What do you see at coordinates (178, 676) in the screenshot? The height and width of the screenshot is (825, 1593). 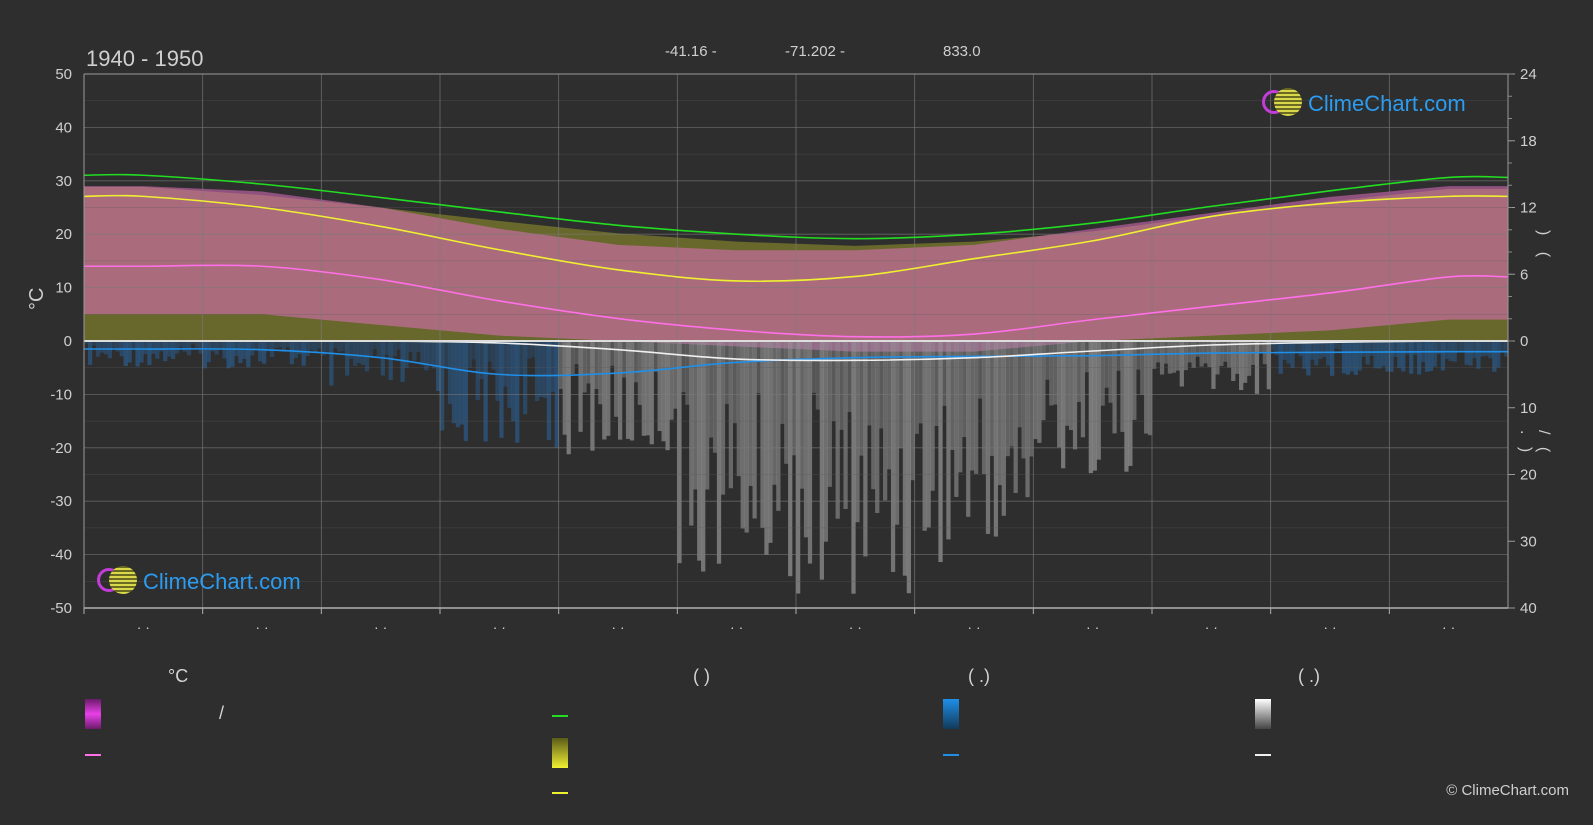 I see `legend-col1-header: °C` at bounding box center [178, 676].